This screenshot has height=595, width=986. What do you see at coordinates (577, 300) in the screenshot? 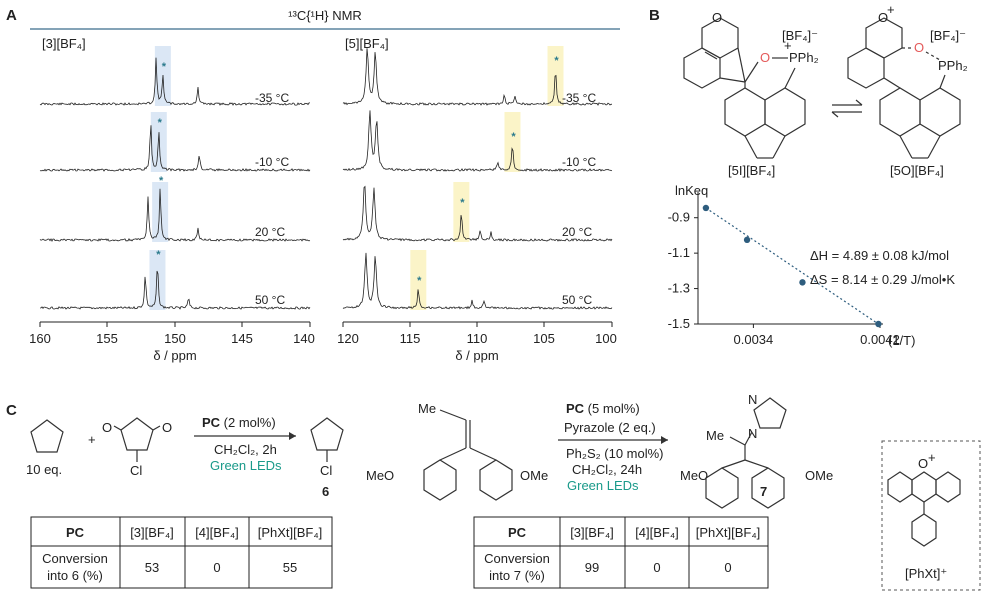
I see `right-temp-4: 50 °C` at bounding box center [577, 300].